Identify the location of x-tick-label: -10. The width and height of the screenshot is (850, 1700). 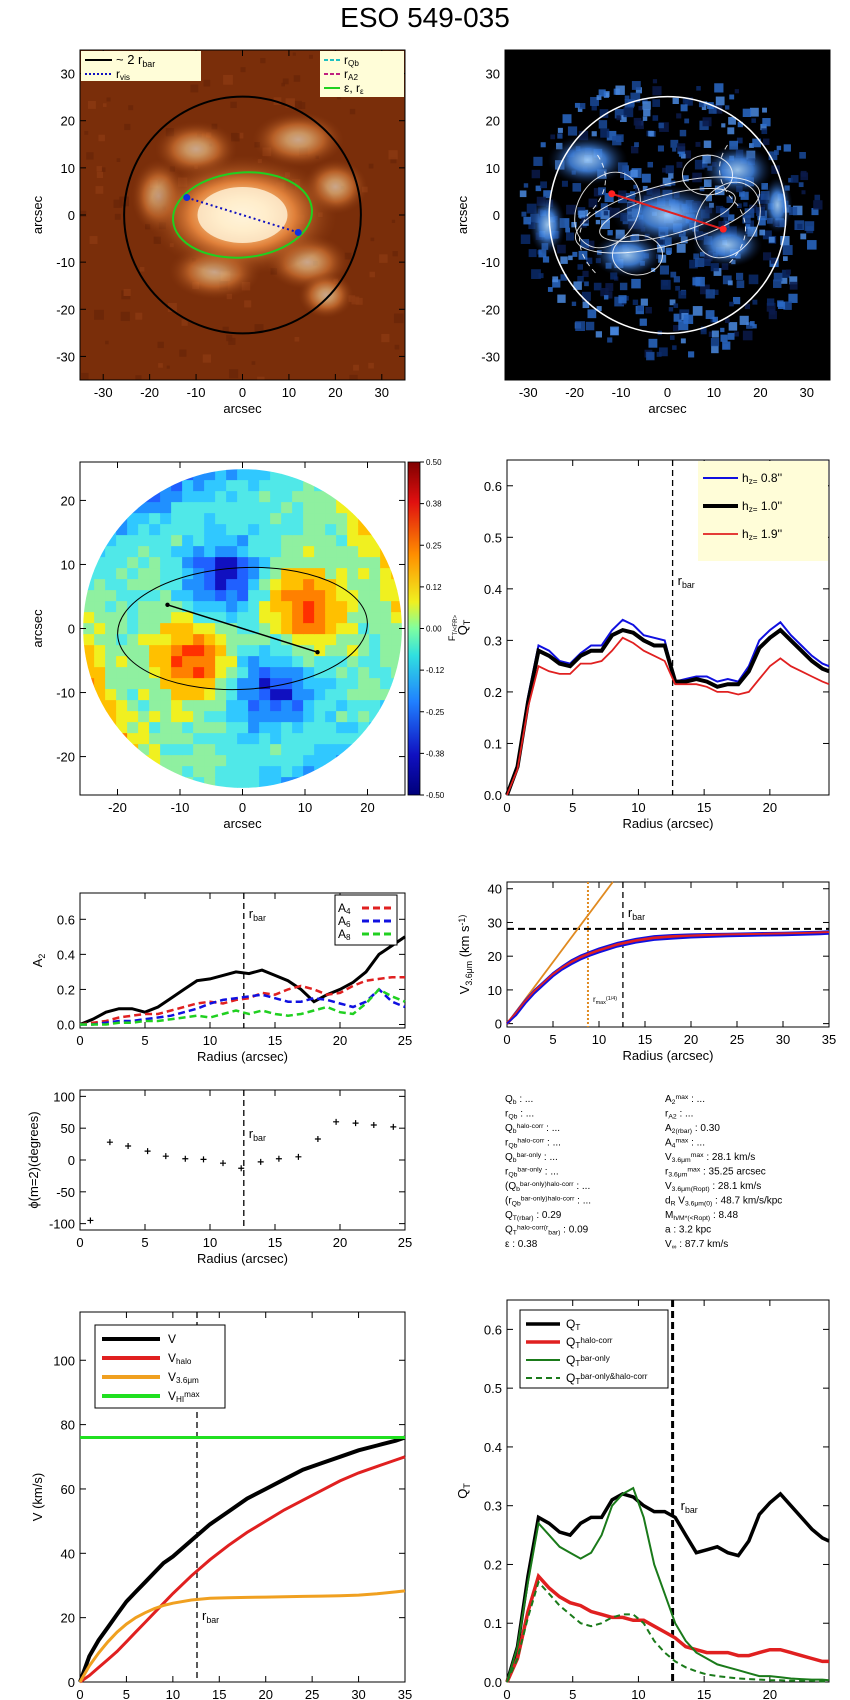
(180, 807).